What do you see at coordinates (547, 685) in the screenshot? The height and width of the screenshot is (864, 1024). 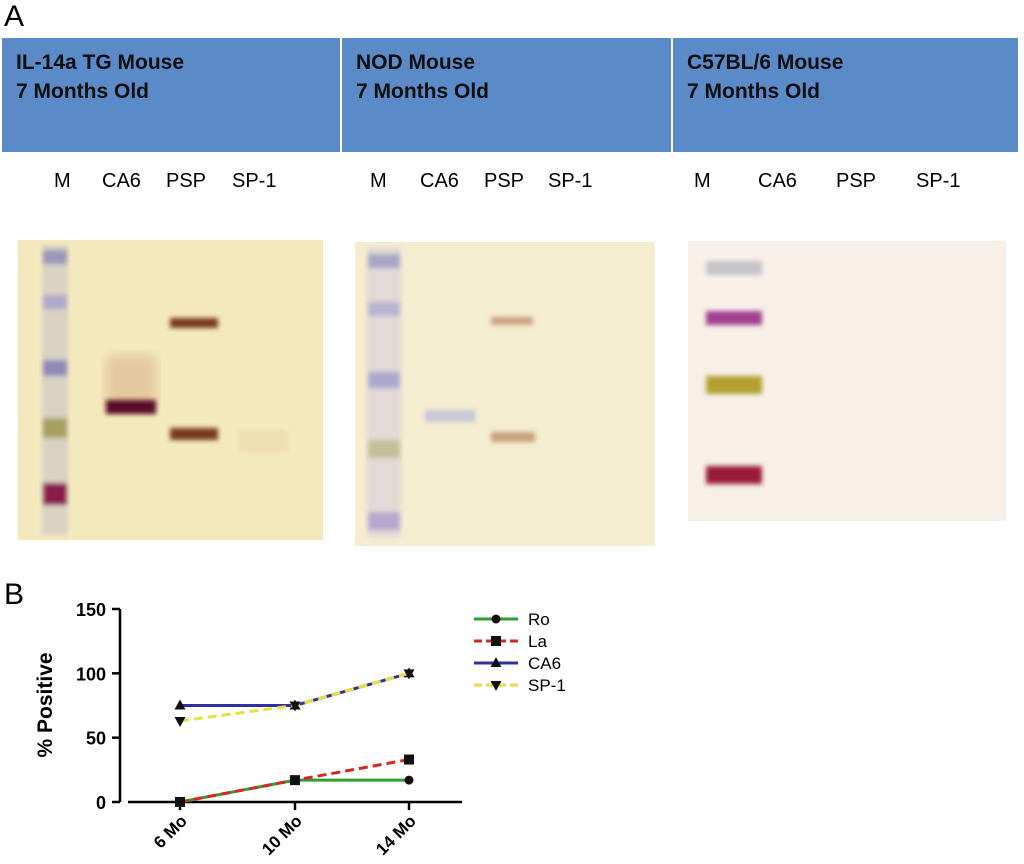 I see `legend-label: SP-1` at bounding box center [547, 685].